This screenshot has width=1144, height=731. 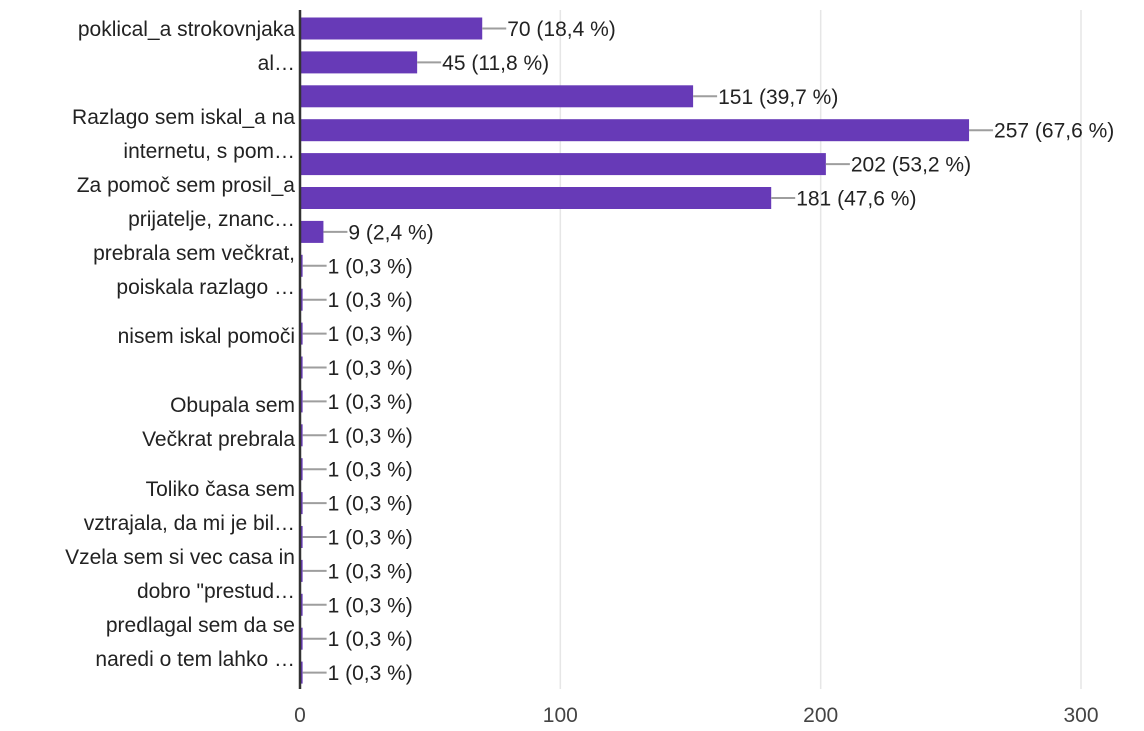 I want to click on category-label: nisem iskal pomoči, so click(x=206, y=336).